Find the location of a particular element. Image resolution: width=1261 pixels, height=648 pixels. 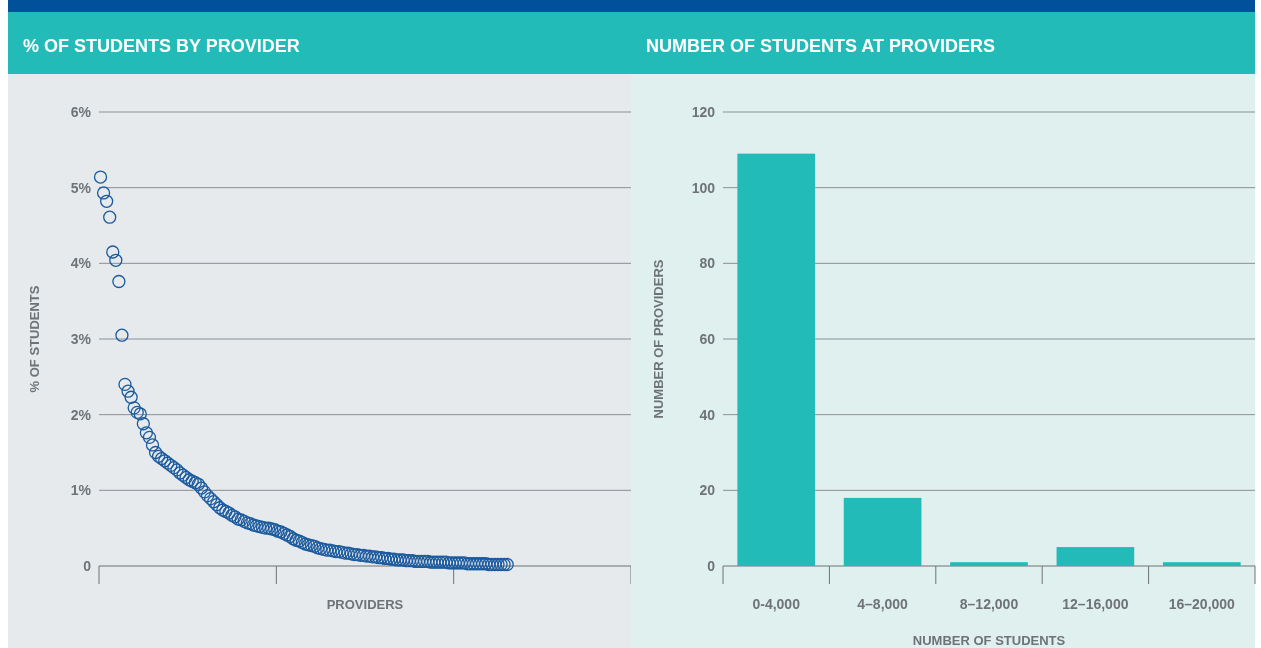

x-tick-label: 16–20,000 is located at coordinates (1202, 604).